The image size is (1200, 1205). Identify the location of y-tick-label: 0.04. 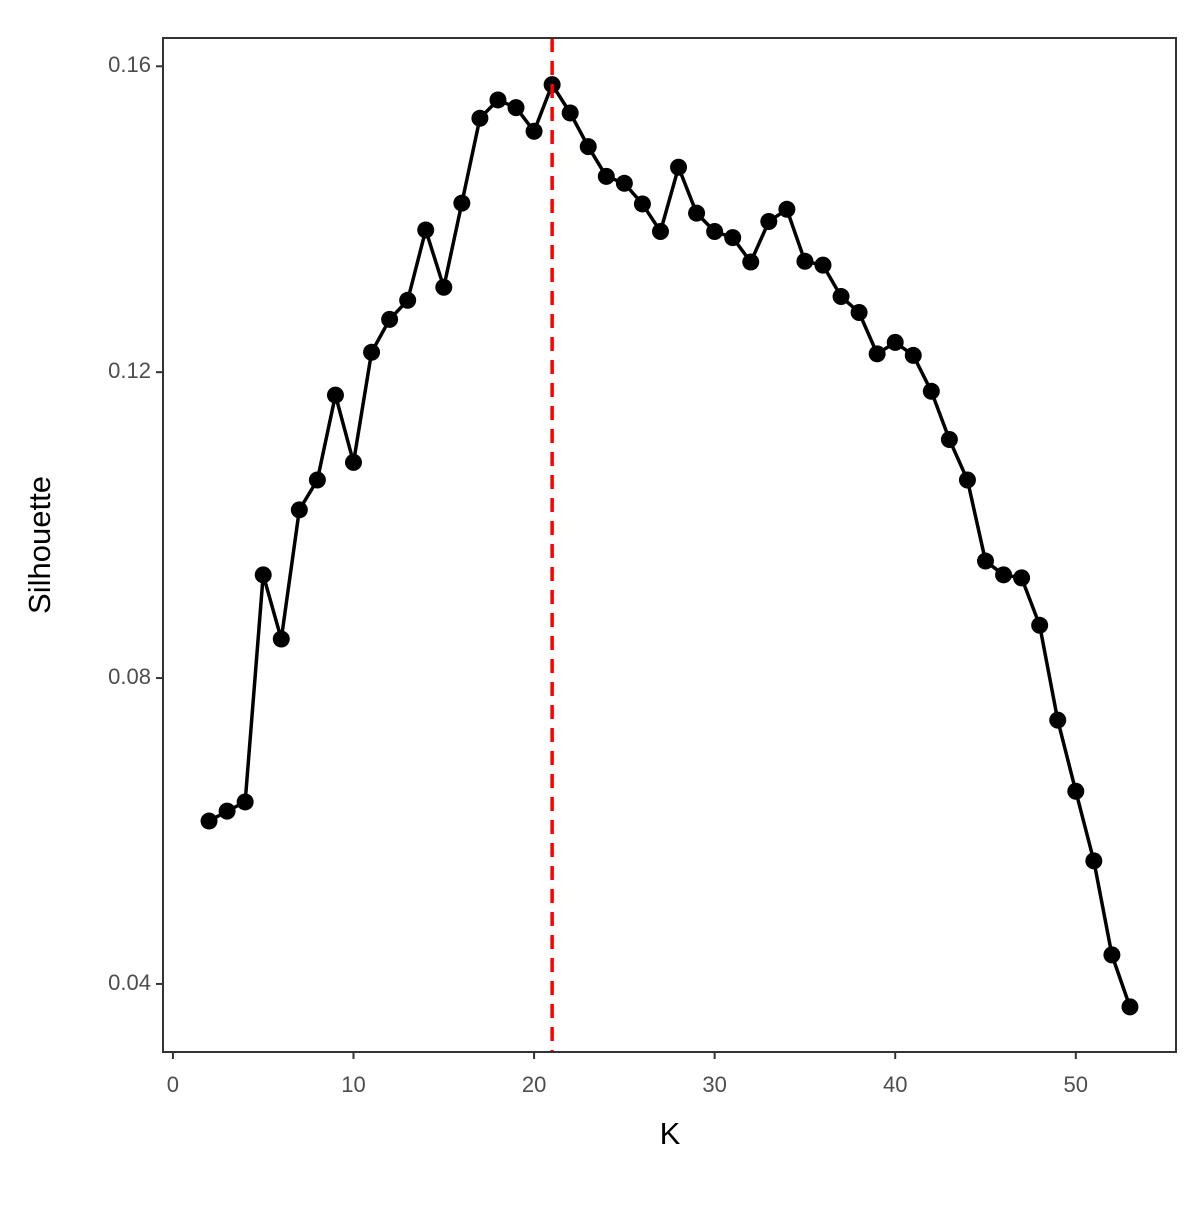
(129, 982).